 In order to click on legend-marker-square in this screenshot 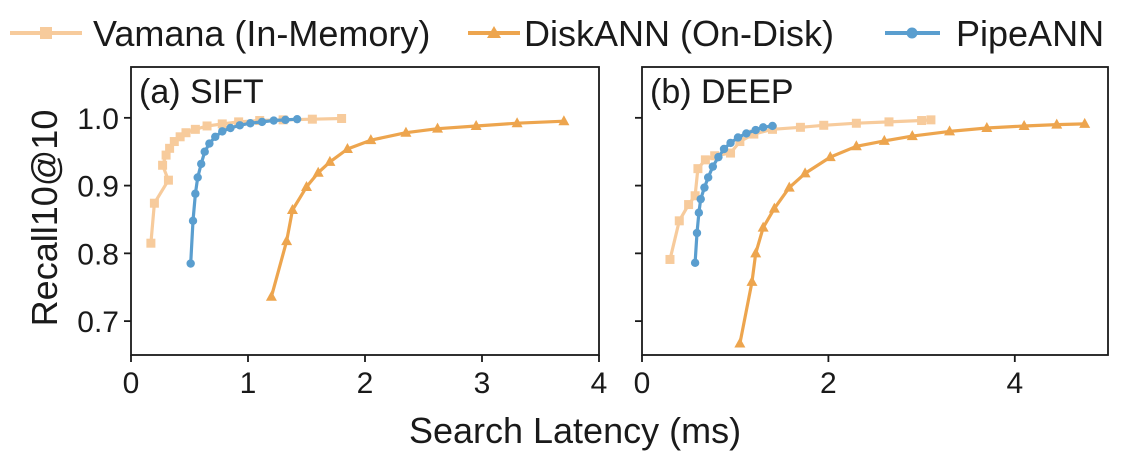, I will do `click(46, 33)`.